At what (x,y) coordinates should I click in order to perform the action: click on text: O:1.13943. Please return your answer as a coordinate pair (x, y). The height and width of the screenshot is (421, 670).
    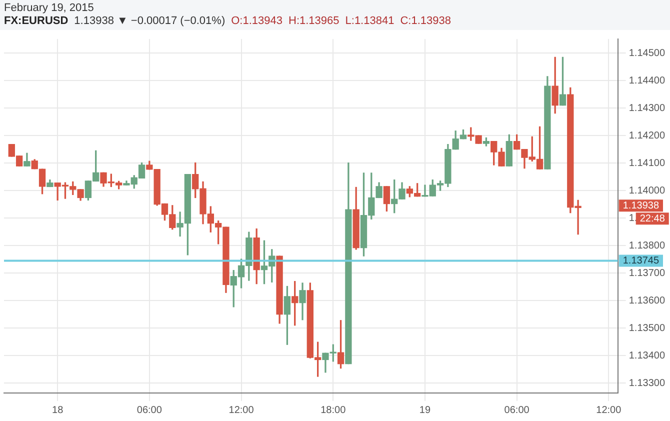
    Looking at the image, I should click on (256, 21).